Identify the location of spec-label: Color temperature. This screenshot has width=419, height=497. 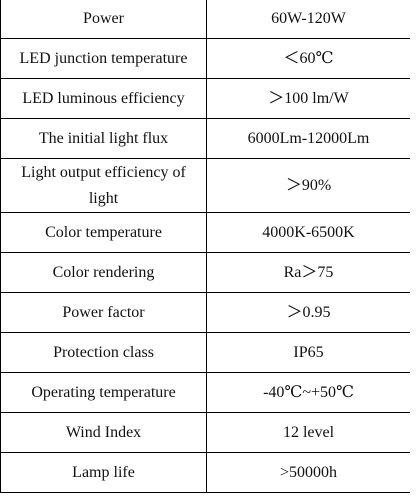
(103, 232).